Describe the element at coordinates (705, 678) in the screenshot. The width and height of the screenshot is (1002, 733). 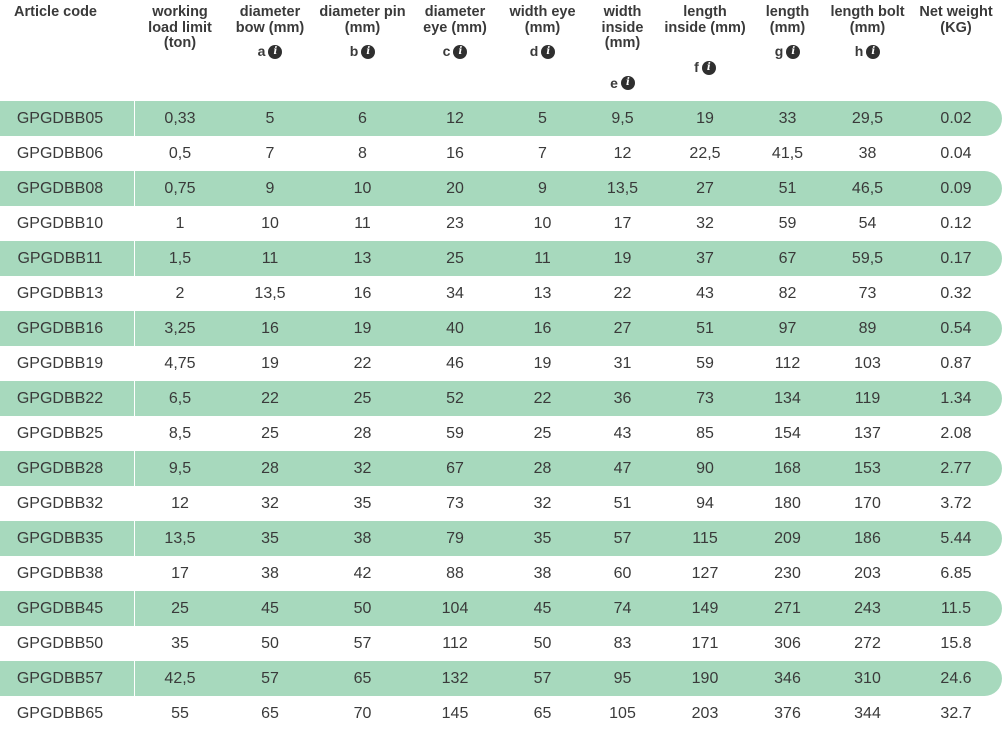
I see `table-cell: 190` at that location.